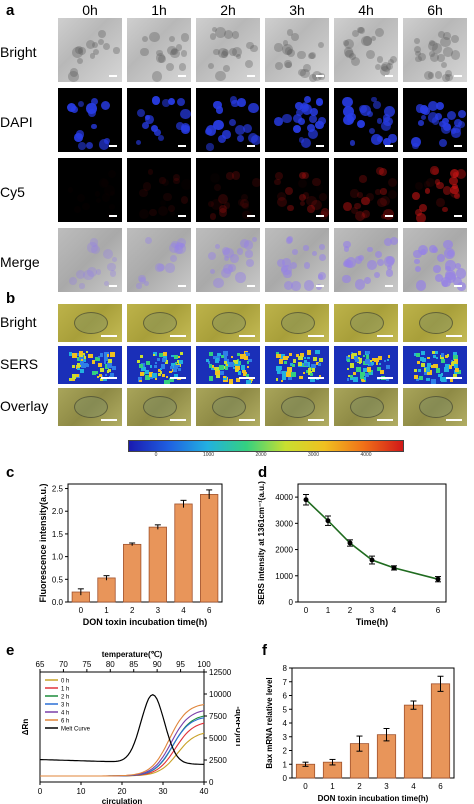  I want to click on y-tick-label: 4, so click(285, 723).